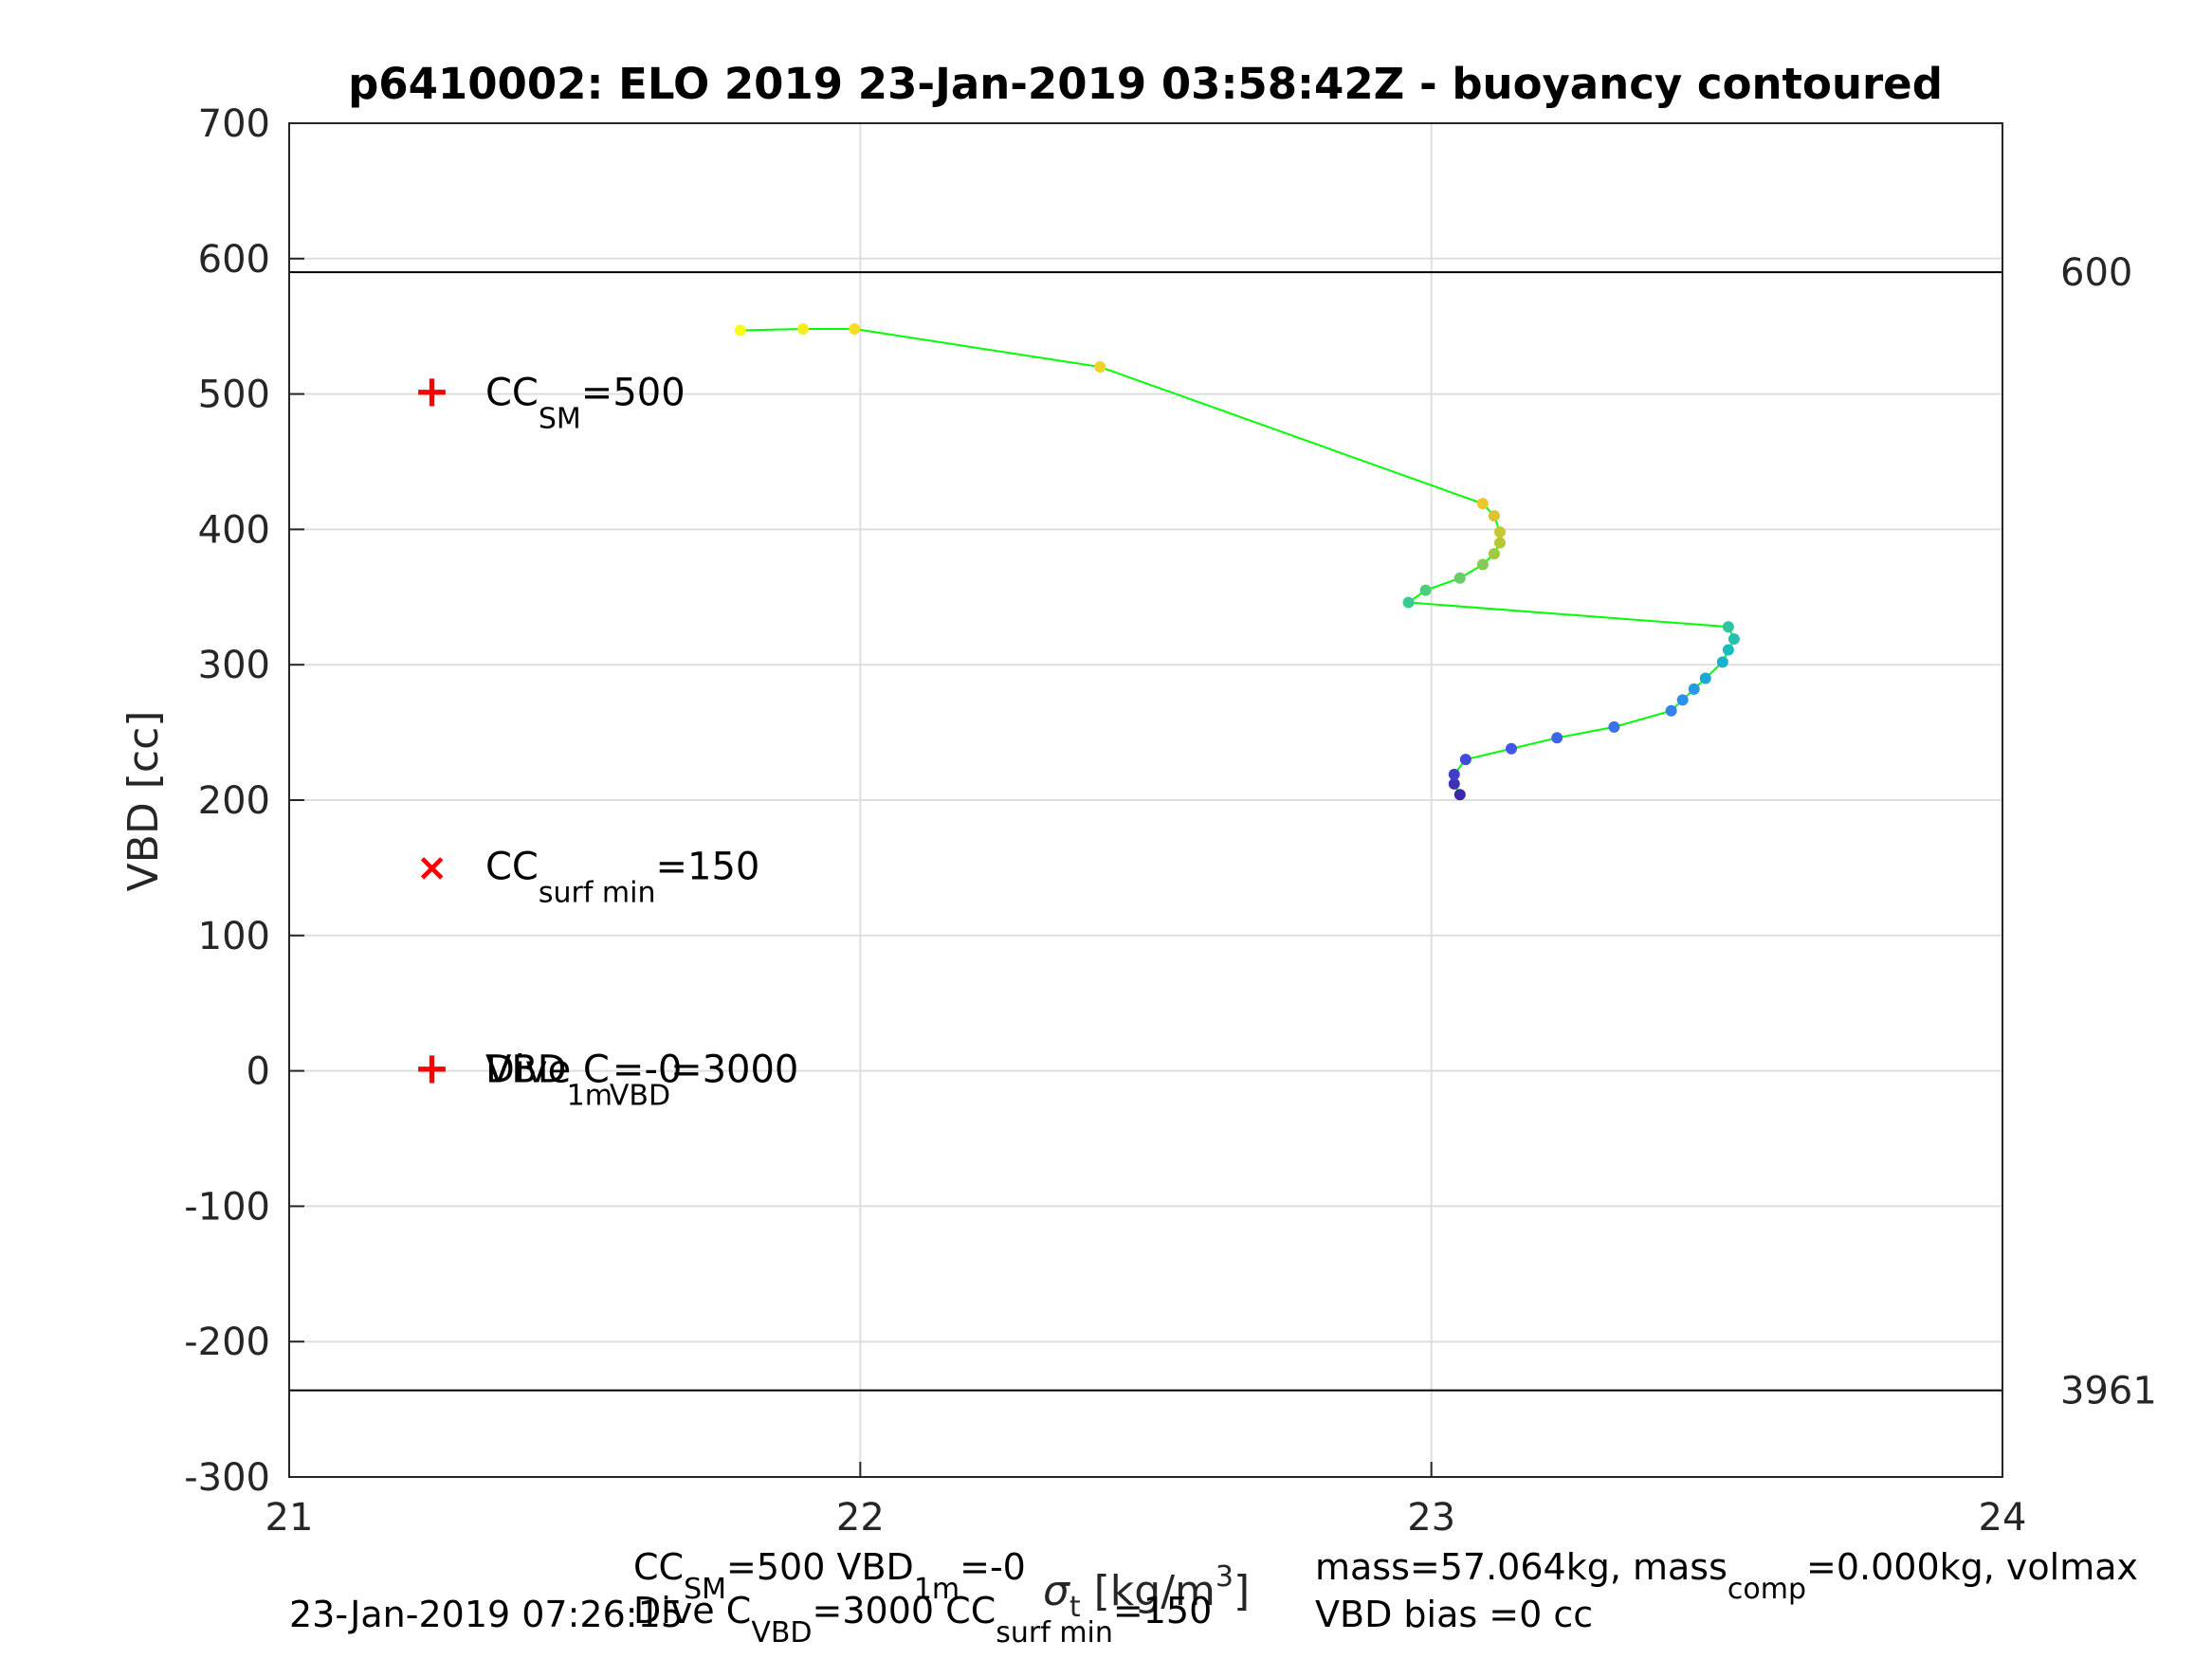  Describe the element at coordinates (227, 1478) in the screenshot. I see `y-tick-label: -300` at that location.